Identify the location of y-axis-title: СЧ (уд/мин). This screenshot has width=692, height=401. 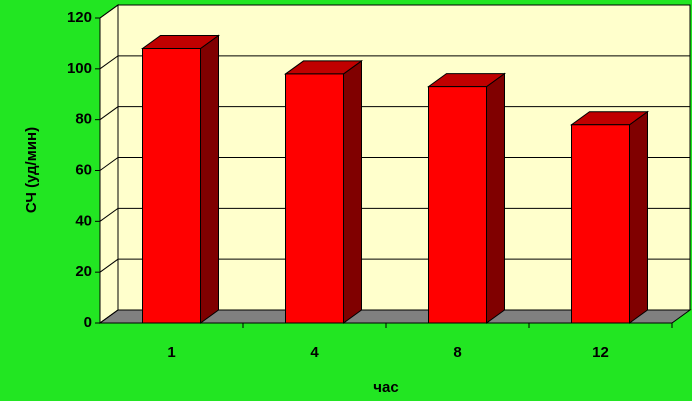
(31, 170).